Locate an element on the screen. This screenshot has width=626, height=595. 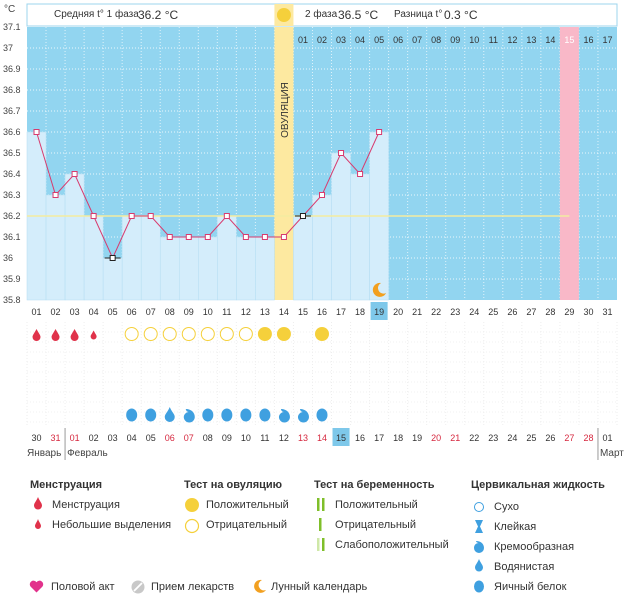
cycle-day-label: 28 is located at coordinates (550, 312).